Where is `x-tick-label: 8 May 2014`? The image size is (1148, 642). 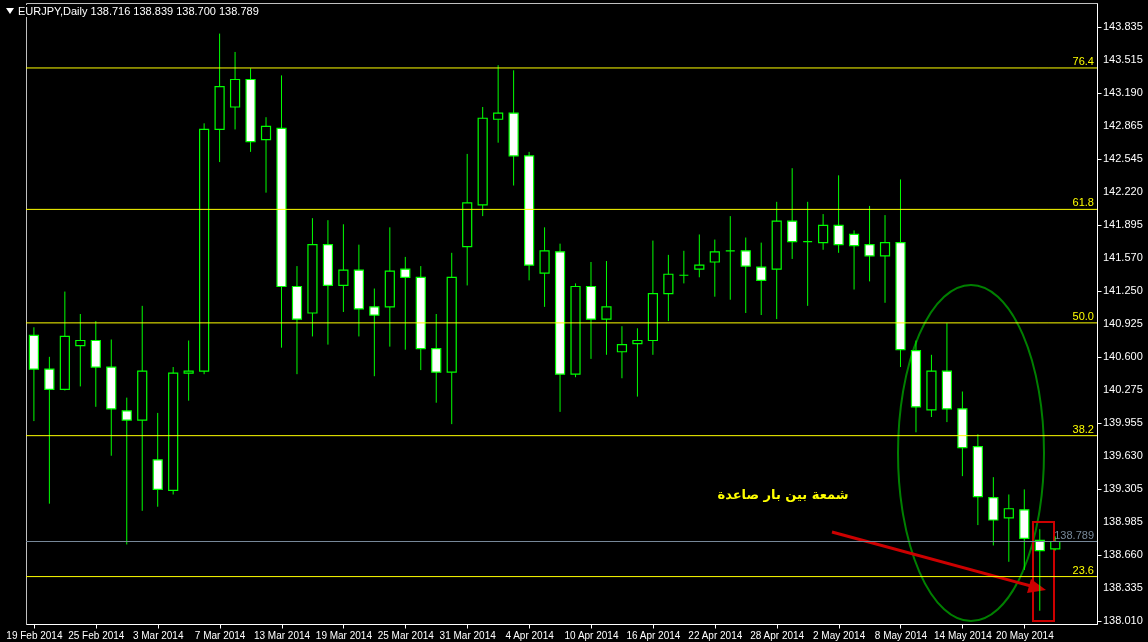
x-tick-label: 8 May 2014 is located at coordinates (901, 635).